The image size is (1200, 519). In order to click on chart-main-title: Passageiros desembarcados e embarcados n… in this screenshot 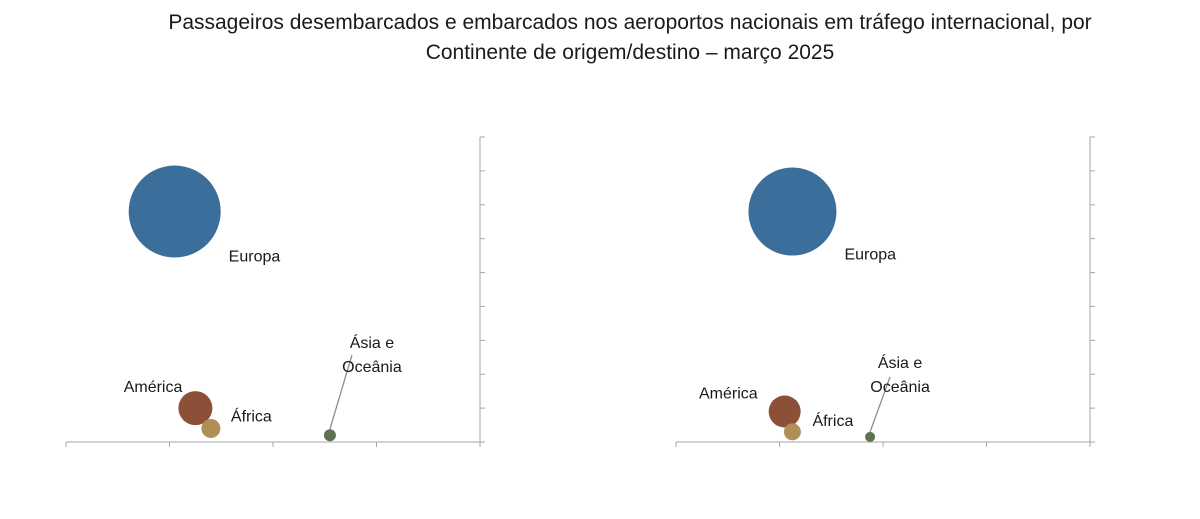, I will do `click(630, 38)`.